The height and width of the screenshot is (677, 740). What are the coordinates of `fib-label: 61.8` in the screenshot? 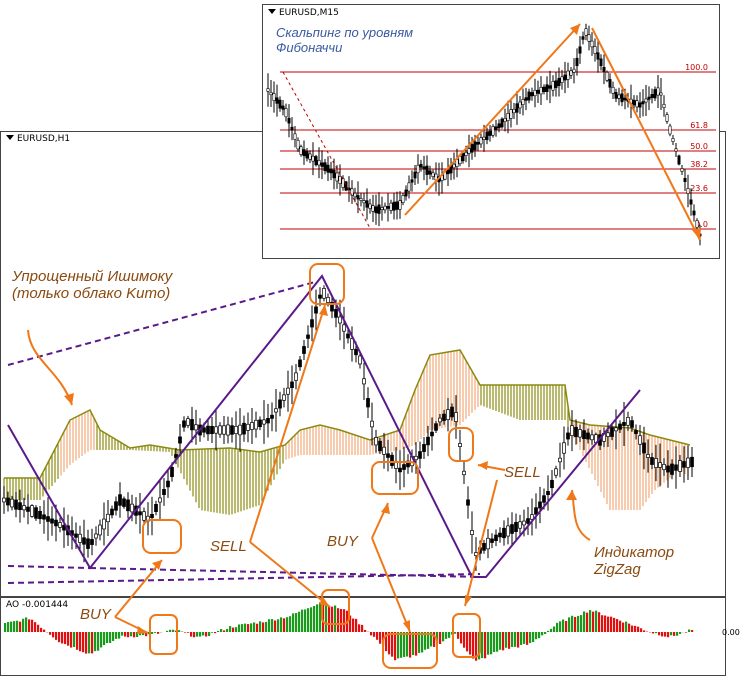 It's located at (699, 125).